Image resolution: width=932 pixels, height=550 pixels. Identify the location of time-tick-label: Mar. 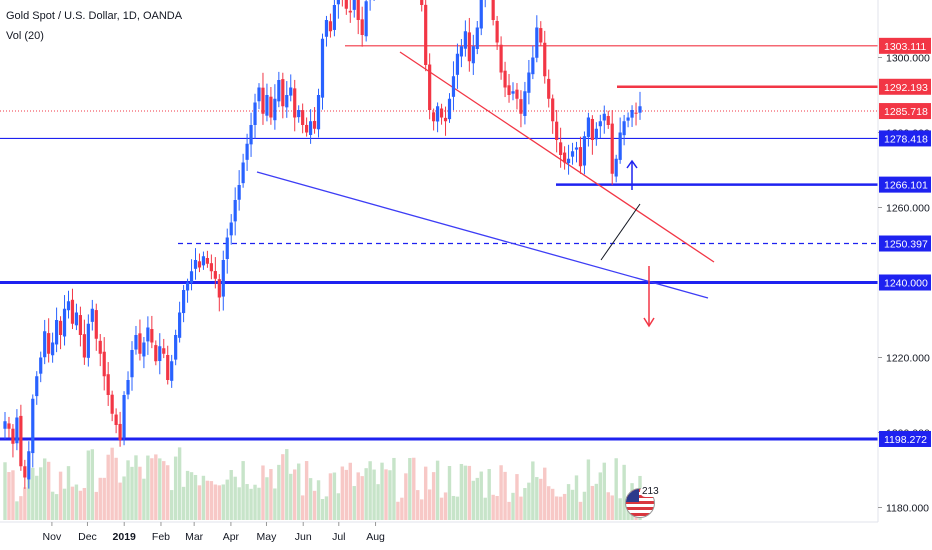
(194, 537).